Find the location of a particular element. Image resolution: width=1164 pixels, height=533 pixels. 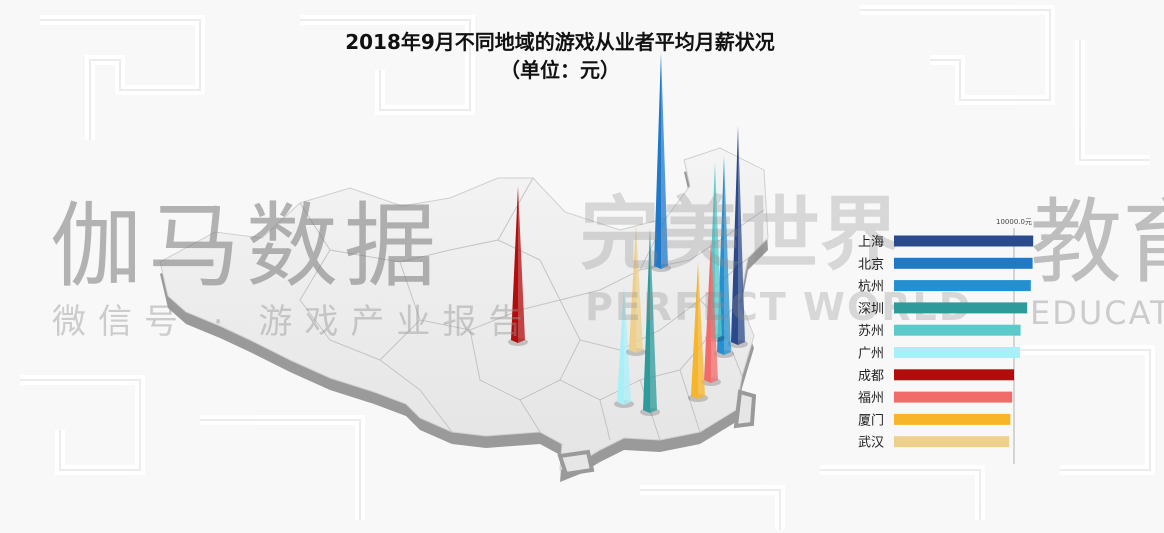

watermark-cn-sub: 微信号 · 游戏产业报告 is located at coordinates (293, 322).